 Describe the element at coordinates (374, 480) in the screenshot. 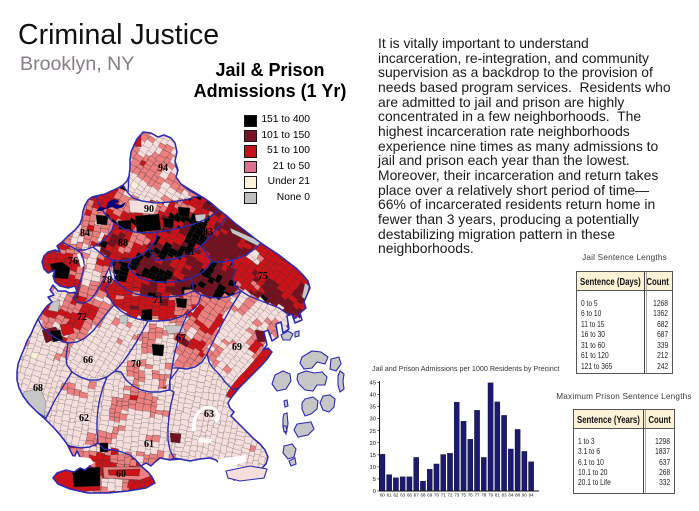

I see `svg-text: 5` at that location.